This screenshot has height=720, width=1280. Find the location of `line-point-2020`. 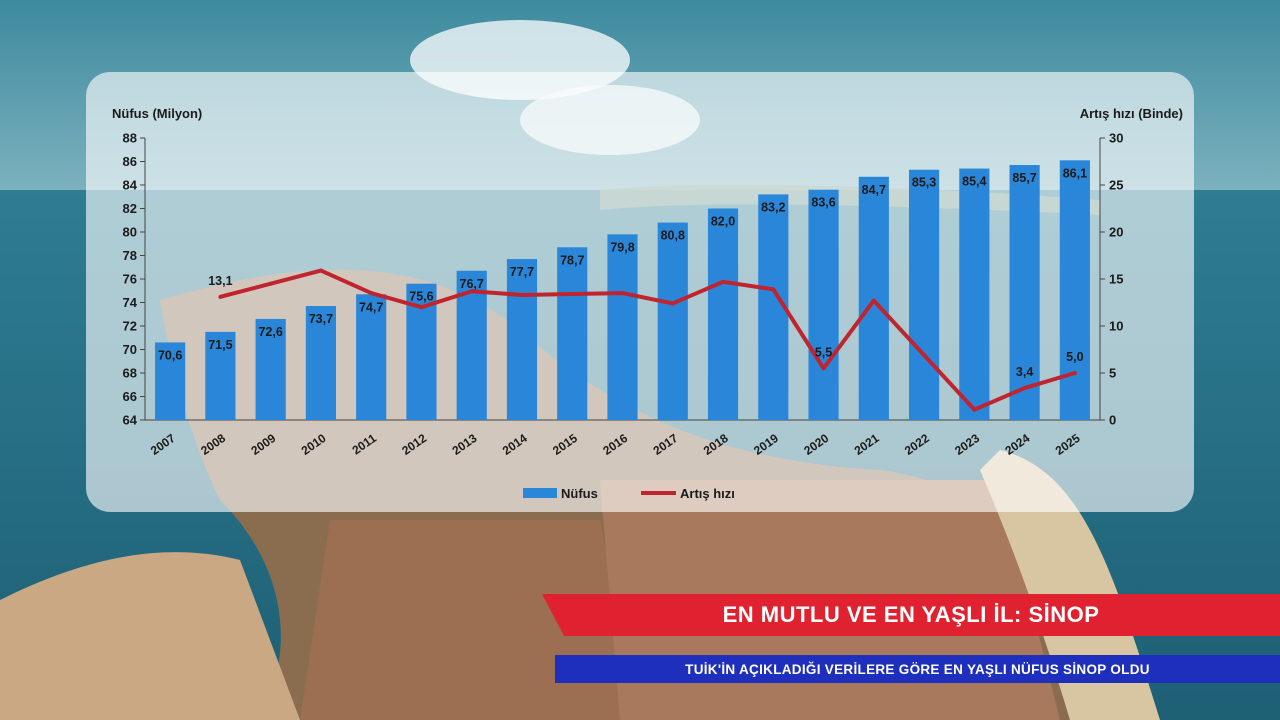

line-point-2020 is located at coordinates (823, 368).